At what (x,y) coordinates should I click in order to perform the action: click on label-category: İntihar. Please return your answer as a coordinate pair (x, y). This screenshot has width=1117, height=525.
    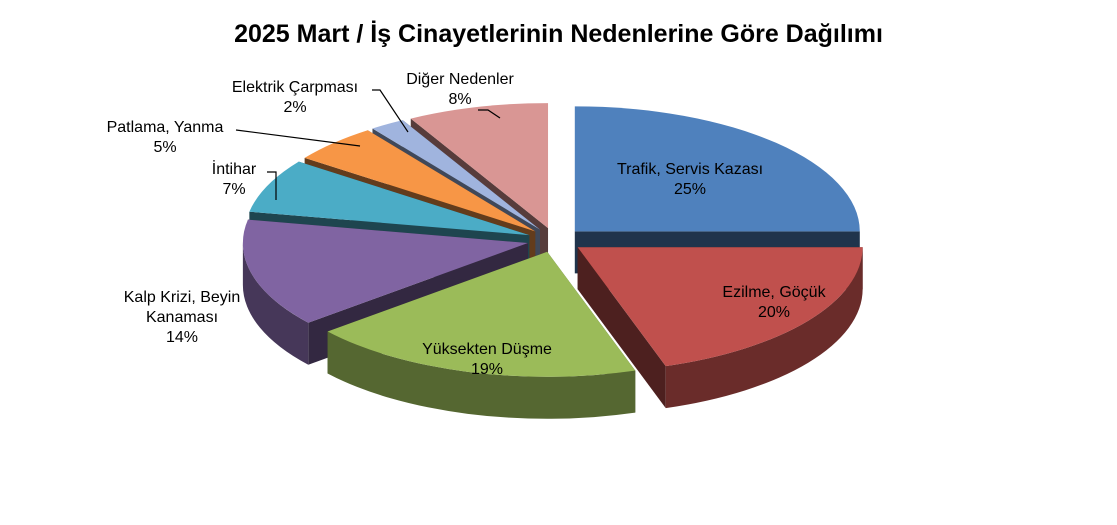
    Looking at the image, I should click on (234, 169).